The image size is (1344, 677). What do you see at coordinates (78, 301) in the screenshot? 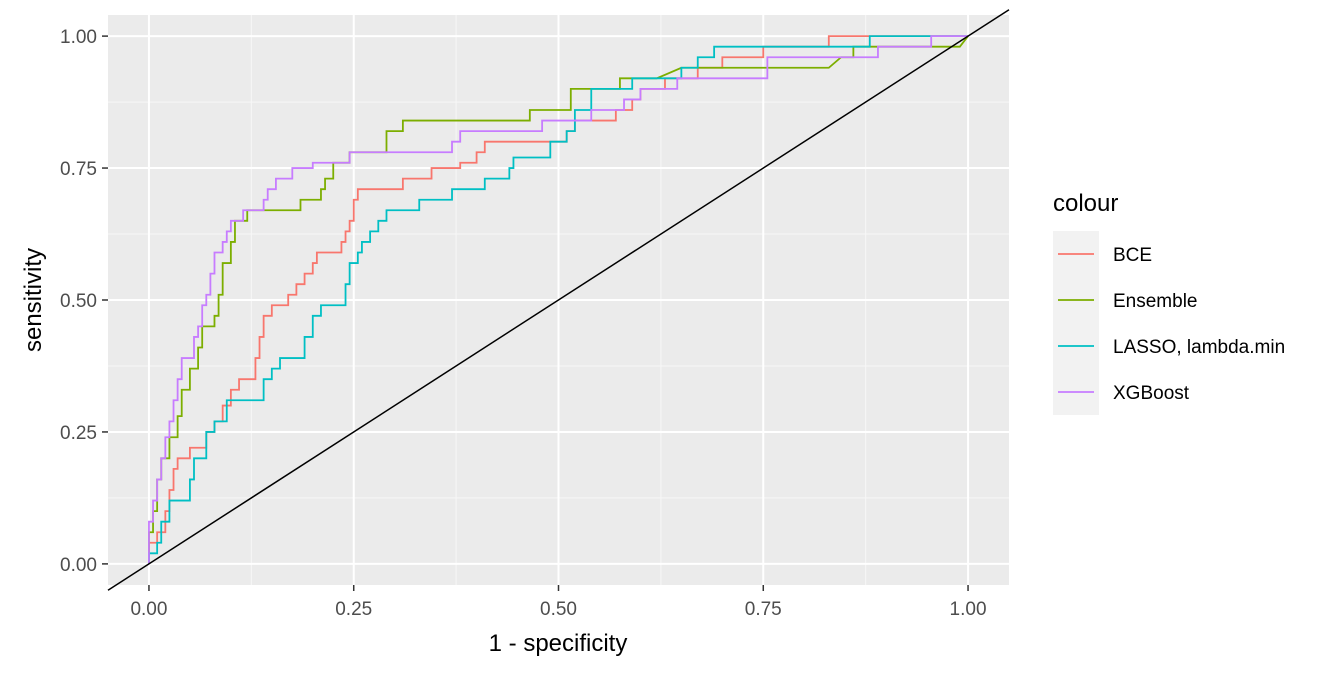
I see `y-tick-label: 0.50` at bounding box center [78, 301].